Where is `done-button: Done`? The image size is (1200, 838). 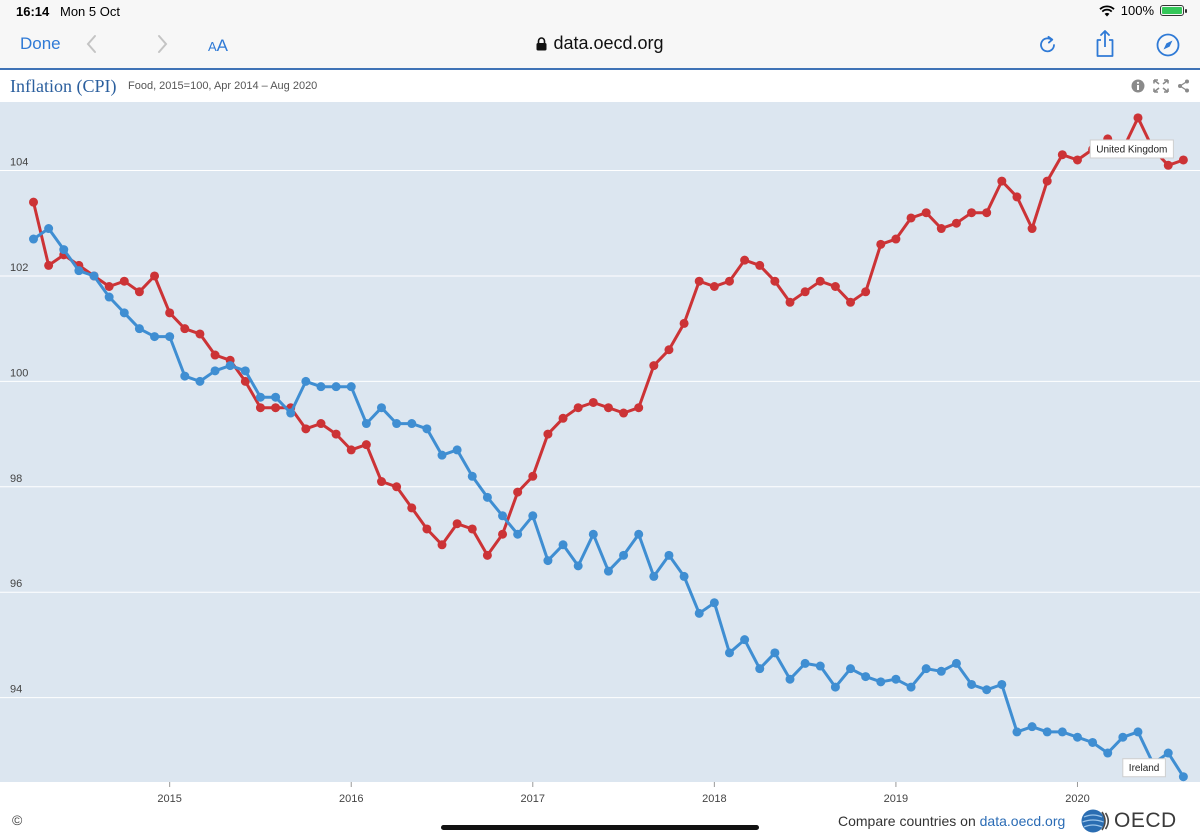 done-button: Done is located at coordinates (40, 43).